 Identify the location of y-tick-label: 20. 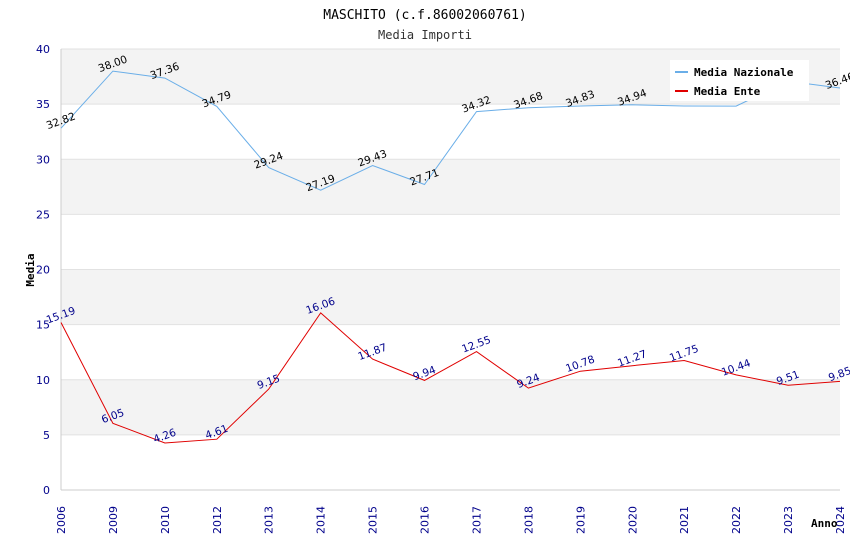
(43, 270).